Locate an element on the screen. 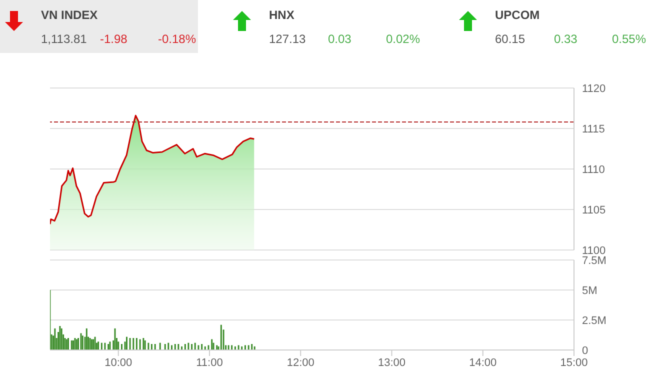 Image resolution: width=660 pixels, height=389 pixels. x-tick-label: 15:00 is located at coordinates (574, 362).